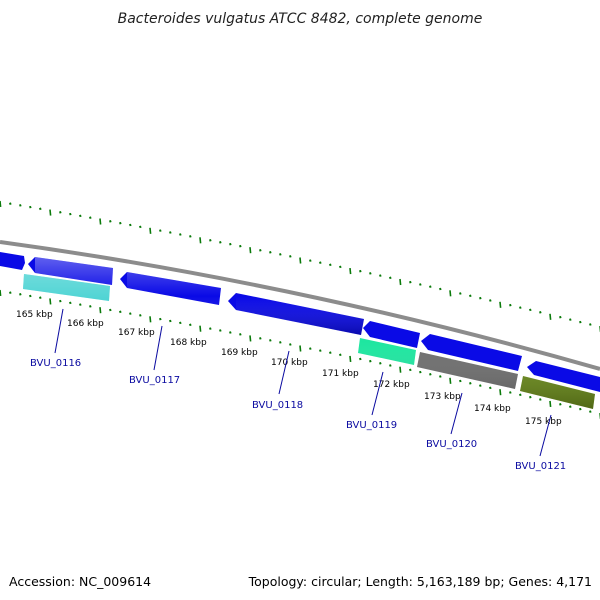  Describe the element at coordinates (55, 363) in the screenshot. I see `gene-label: BVU_0116` at that location.